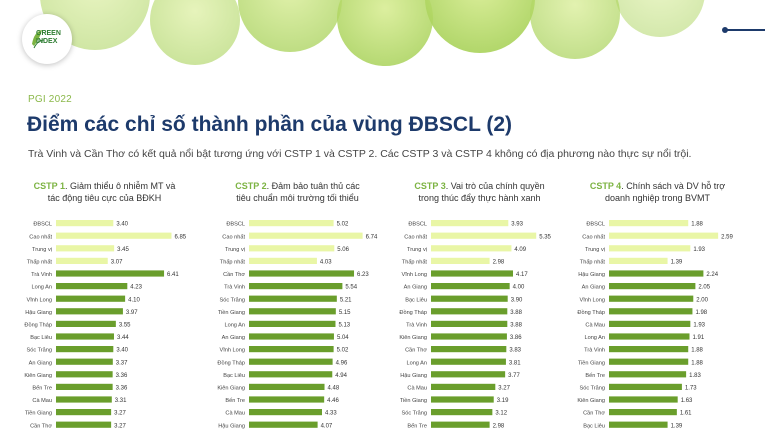 The width and height of the screenshot is (765, 446). Describe the element at coordinates (515, 363) in the screenshot. I see `value-label: 3.81` at that location.